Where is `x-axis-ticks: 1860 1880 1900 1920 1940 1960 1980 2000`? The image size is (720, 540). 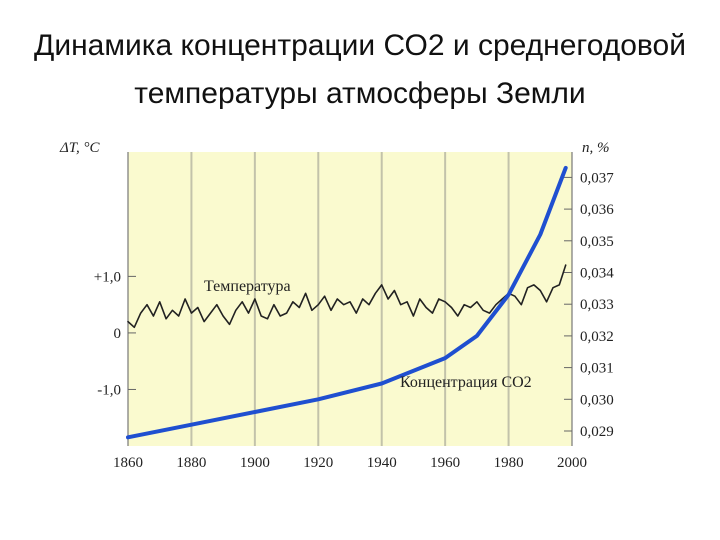 x-axis-ticks: 1860 1880 1900 1920 1940 1960 1980 2000 is located at coordinates (350, 463).